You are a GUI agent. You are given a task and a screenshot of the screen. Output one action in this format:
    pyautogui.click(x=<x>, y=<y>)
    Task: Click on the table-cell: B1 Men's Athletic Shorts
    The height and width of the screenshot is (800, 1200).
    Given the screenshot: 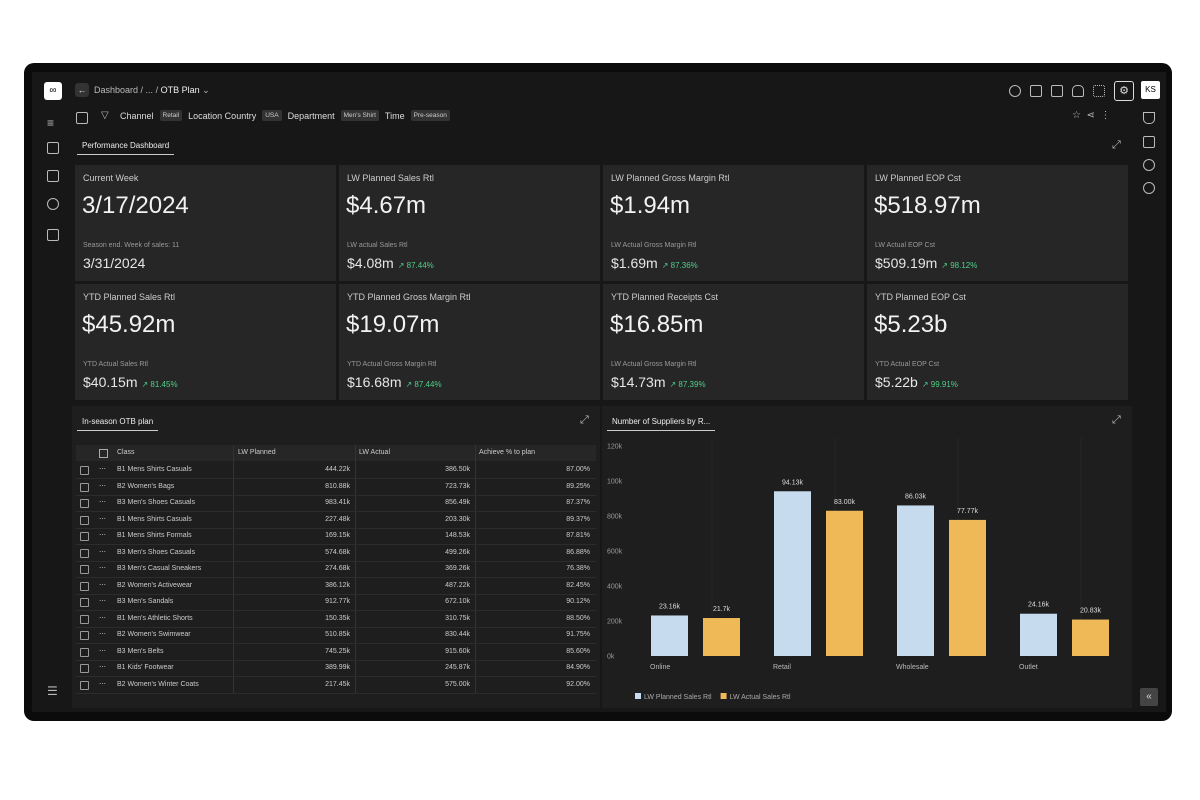 What is the action you would take?
    pyautogui.click(x=155, y=618)
    